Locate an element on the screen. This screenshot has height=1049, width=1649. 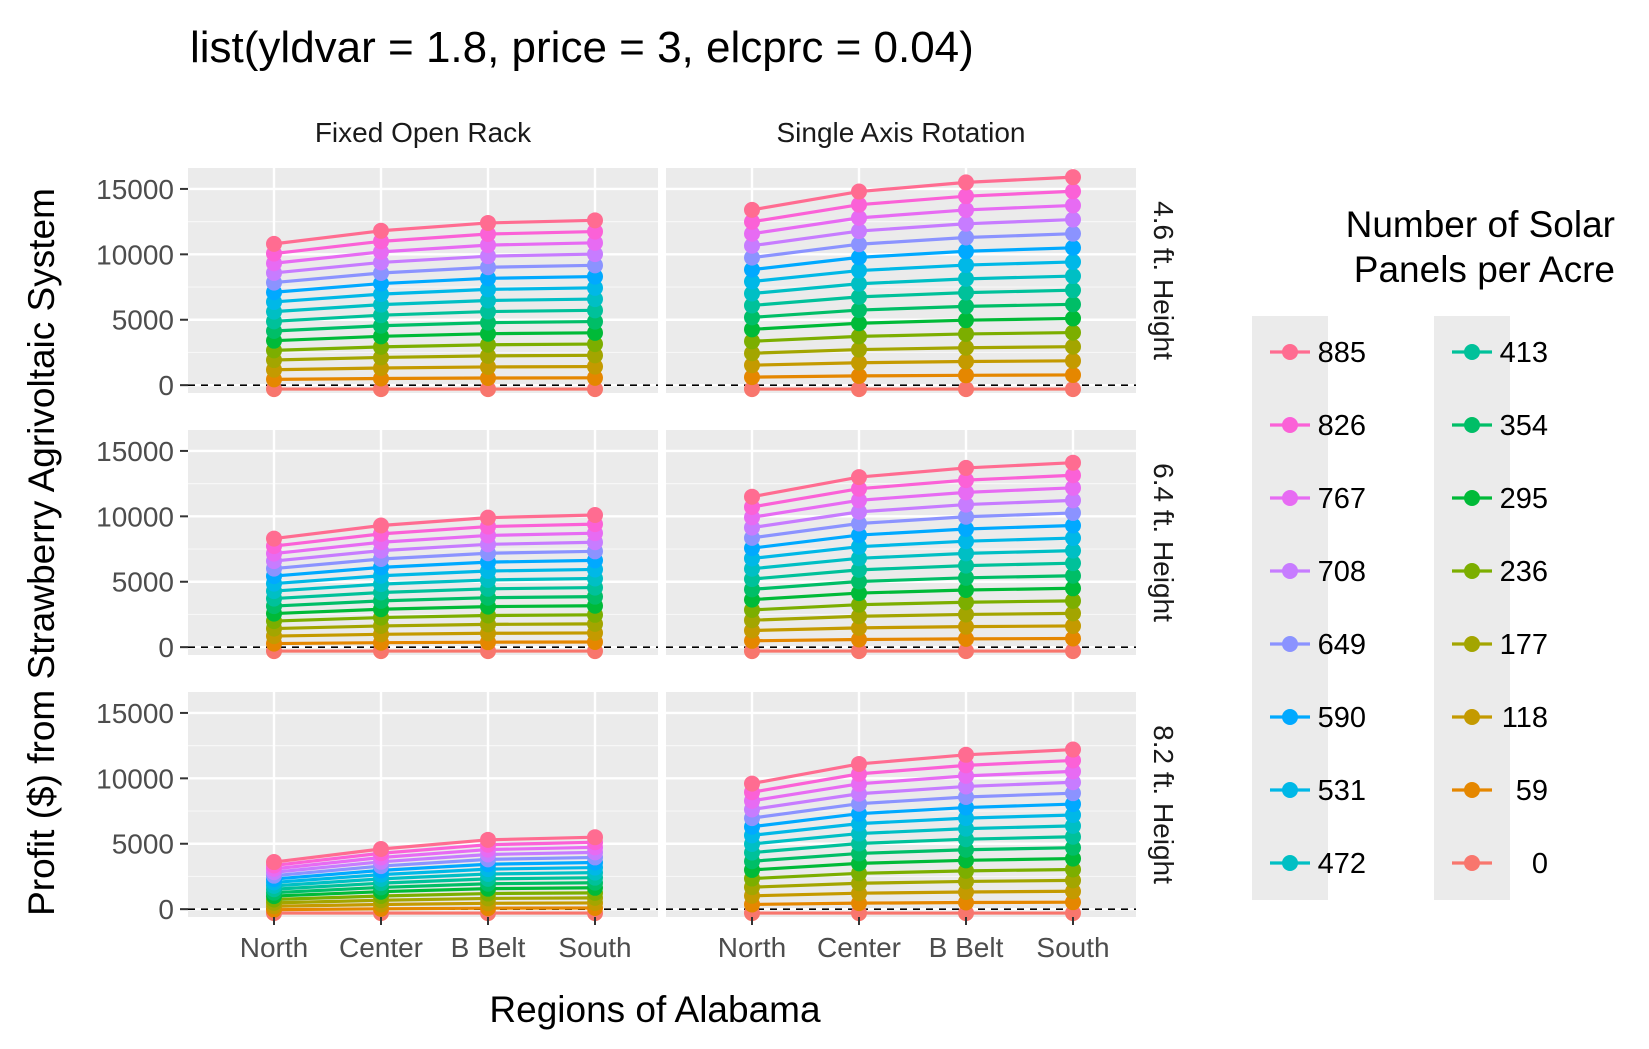
legend-label: 590 is located at coordinates (1342, 718).